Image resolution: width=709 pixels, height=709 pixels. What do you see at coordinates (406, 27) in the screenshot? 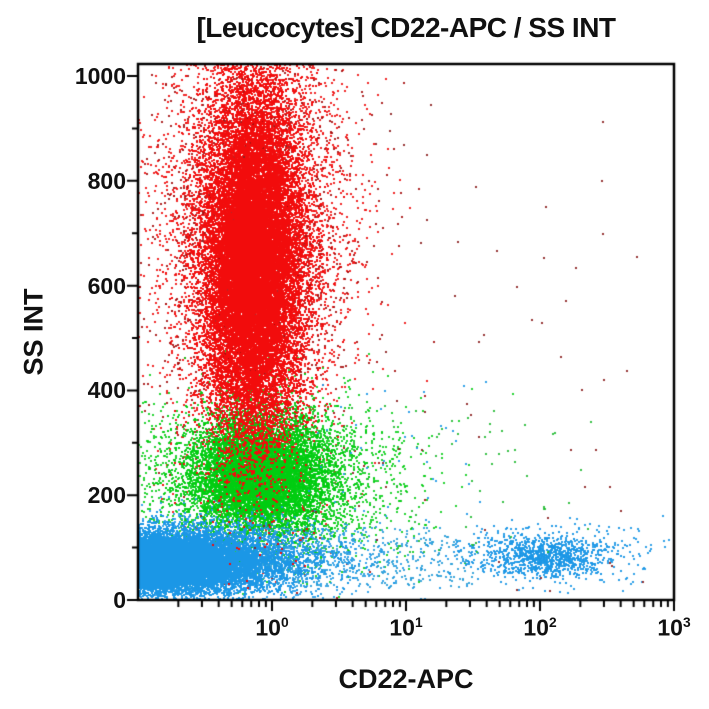
I see `plot-title: [Leucocytes] CD22-APC / SS INT` at bounding box center [406, 27].